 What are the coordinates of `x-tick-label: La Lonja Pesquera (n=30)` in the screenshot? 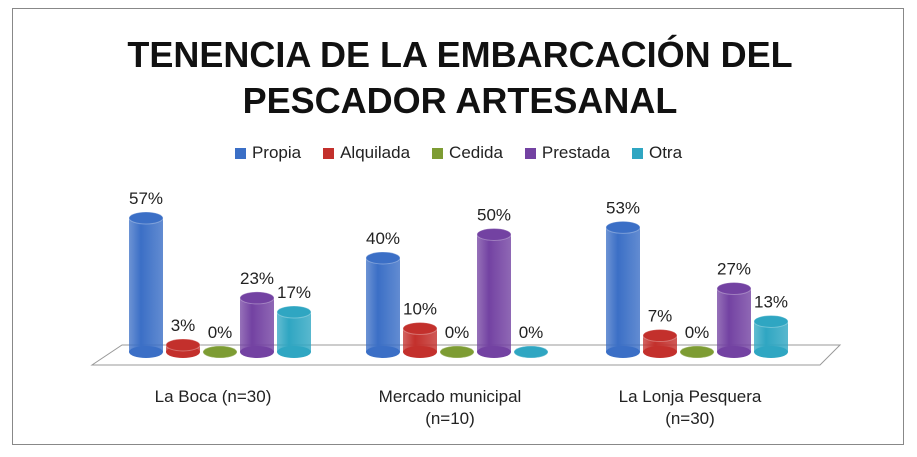 It's located at (690, 407).